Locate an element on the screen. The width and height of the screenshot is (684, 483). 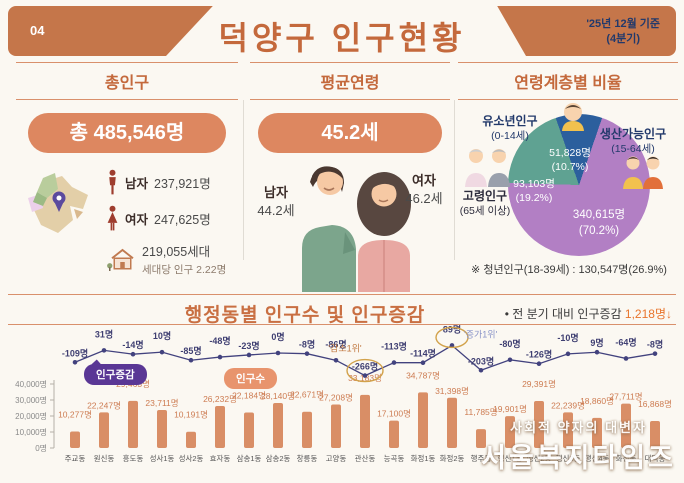
district-map-illustration is located at coordinates (58, 203).